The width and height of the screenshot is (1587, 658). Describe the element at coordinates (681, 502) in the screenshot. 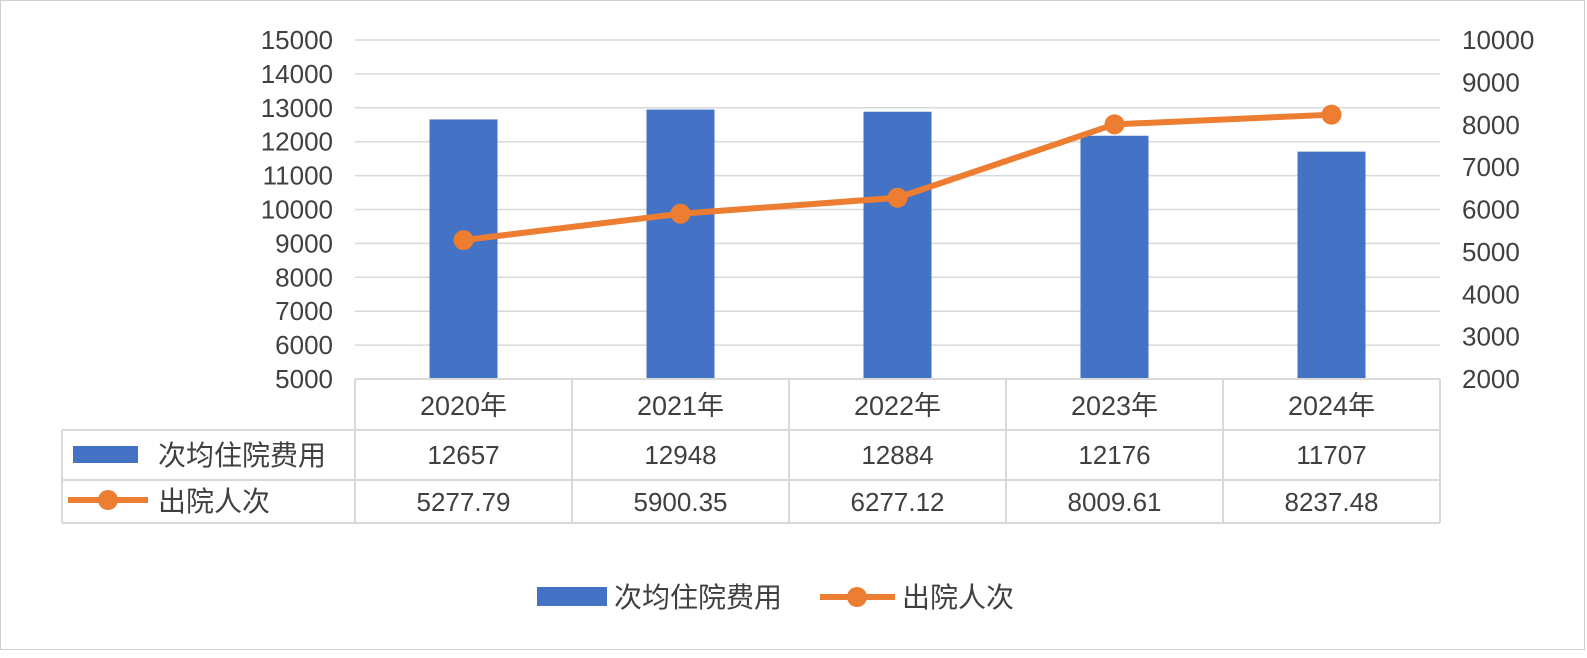

I see `table-value-discharges: 5900.35` at that location.